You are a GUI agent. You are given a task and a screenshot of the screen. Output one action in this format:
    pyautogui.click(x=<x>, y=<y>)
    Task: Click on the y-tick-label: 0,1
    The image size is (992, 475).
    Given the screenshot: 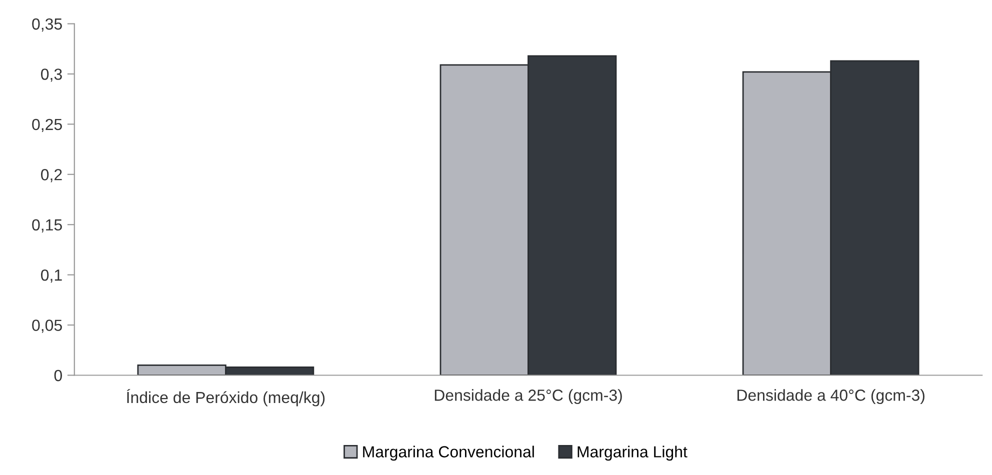 What is the action you would take?
    pyautogui.click(x=51, y=276)
    